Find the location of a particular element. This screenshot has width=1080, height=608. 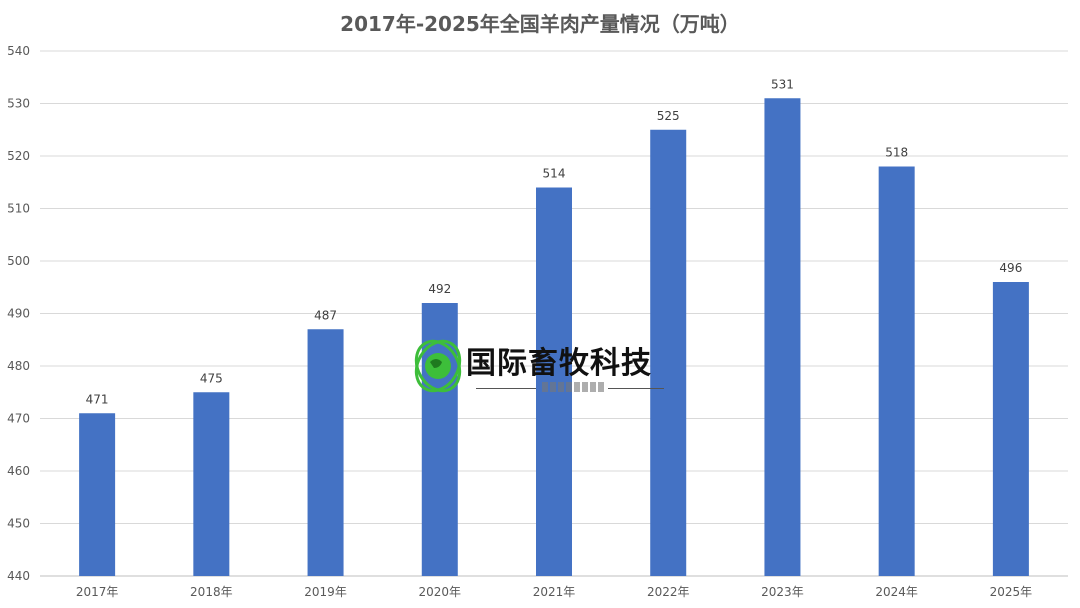

data-label: 514 is located at coordinates (554, 174).